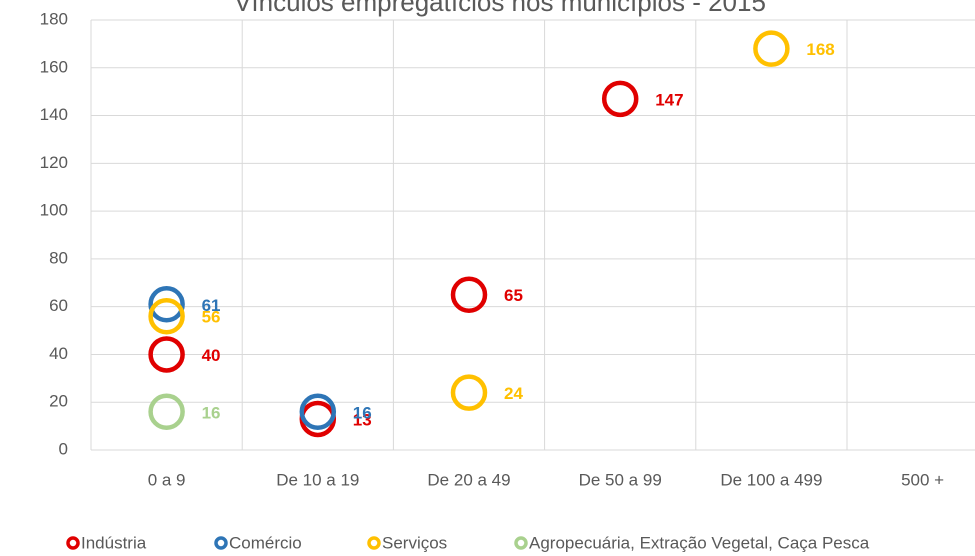  I want to click on y-tick-label: 60, so click(58, 305).